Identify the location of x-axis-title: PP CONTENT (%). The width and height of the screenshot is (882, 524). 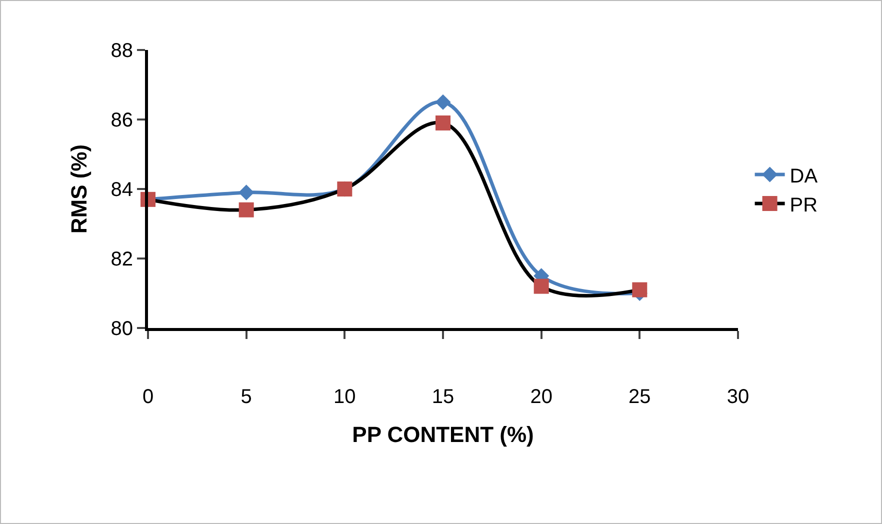
(443, 434).